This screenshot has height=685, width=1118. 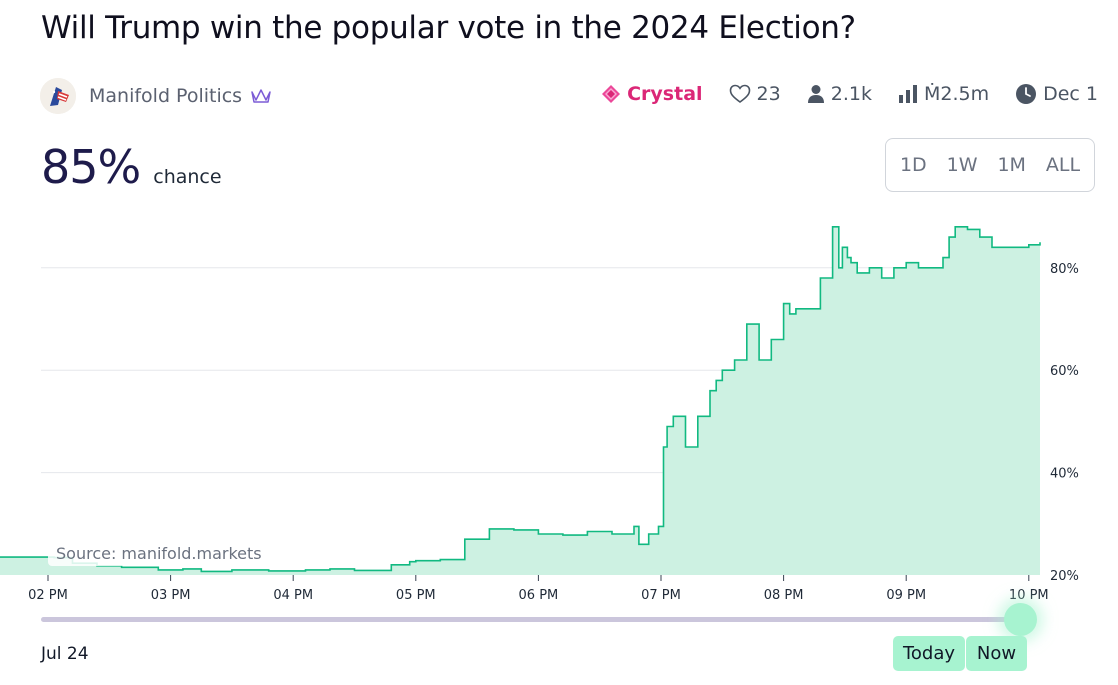 What do you see at coordinates (768, 94) in the screenshot?
I see `likes-count: 23` at bounding box center [768, 94].